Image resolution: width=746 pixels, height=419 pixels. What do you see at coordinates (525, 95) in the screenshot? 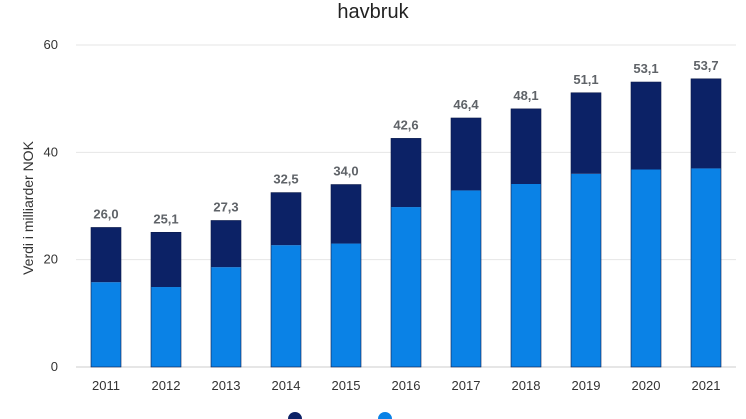
I see `total-value-label: 48,1` at bounding box center [525, 95].